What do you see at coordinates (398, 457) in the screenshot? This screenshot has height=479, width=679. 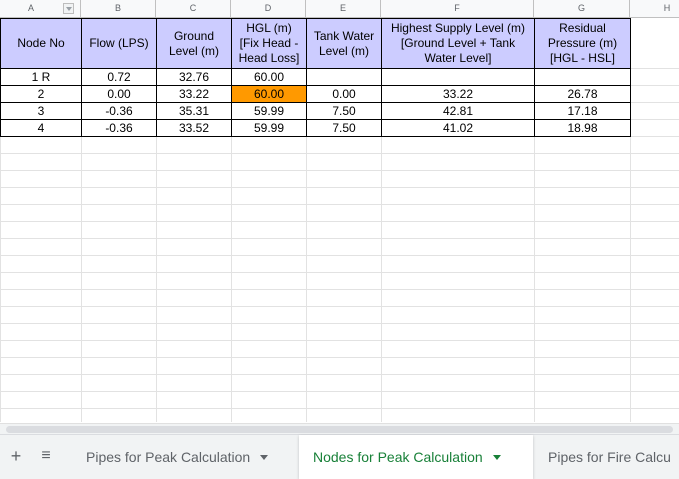 I see `tab-label: Nodes for Peak Calculation` at bounding box center [398, 457].